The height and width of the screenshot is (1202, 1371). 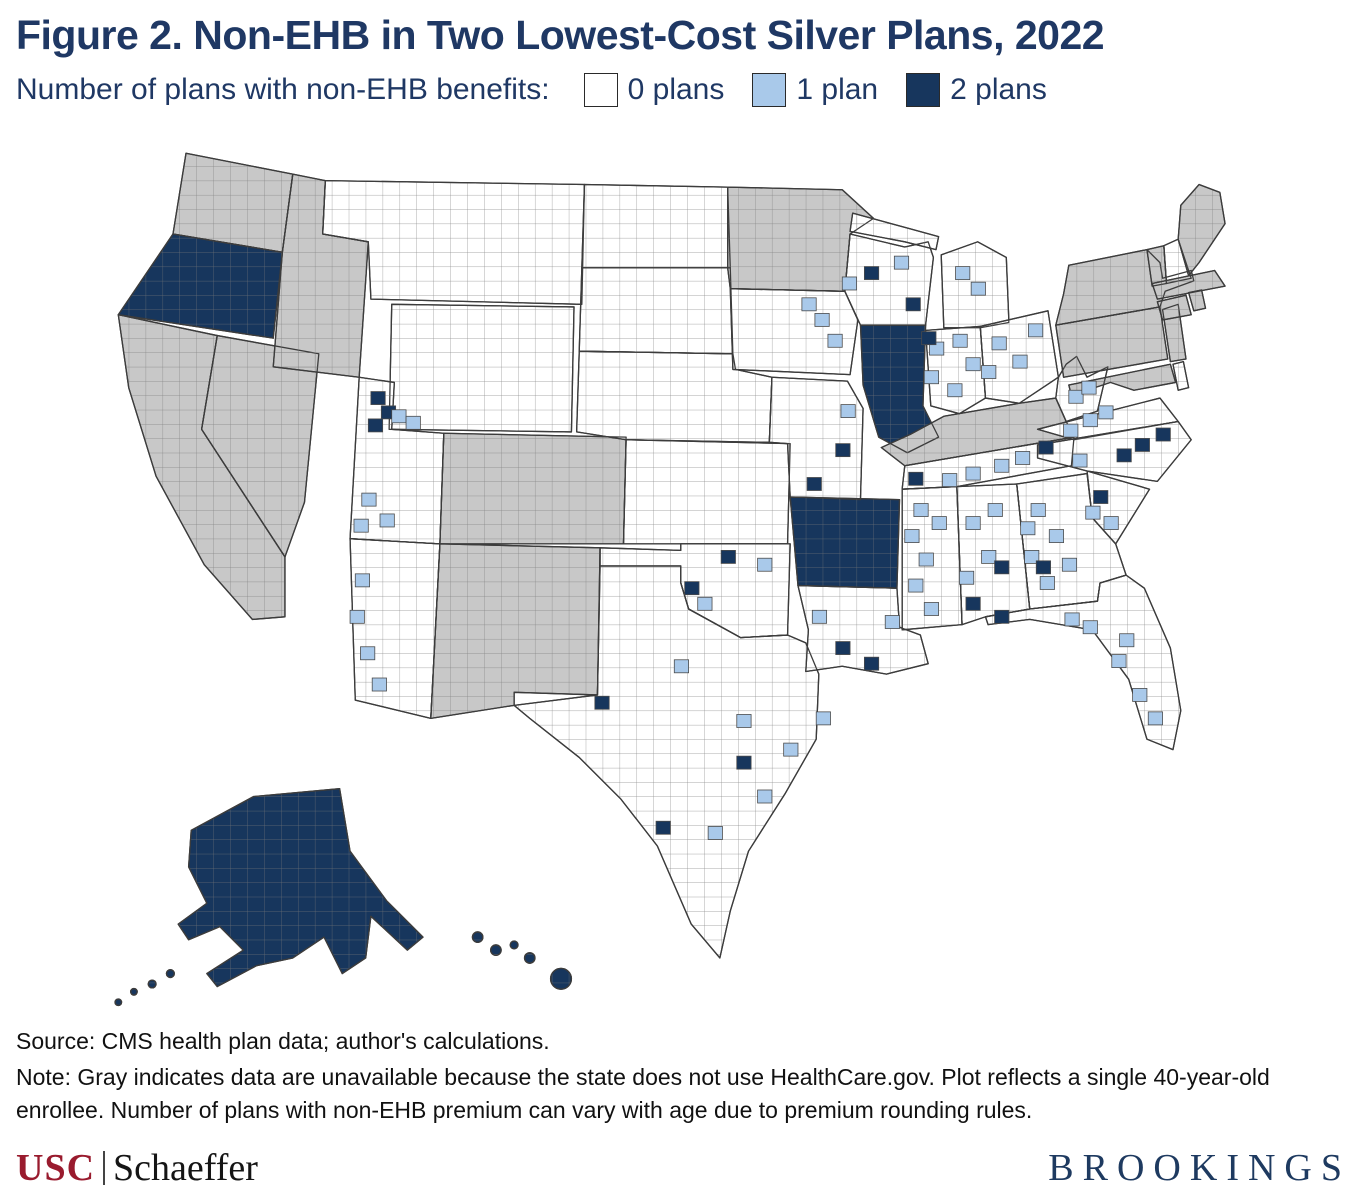 I want to click on state-AK, so click(x=300, y=888).